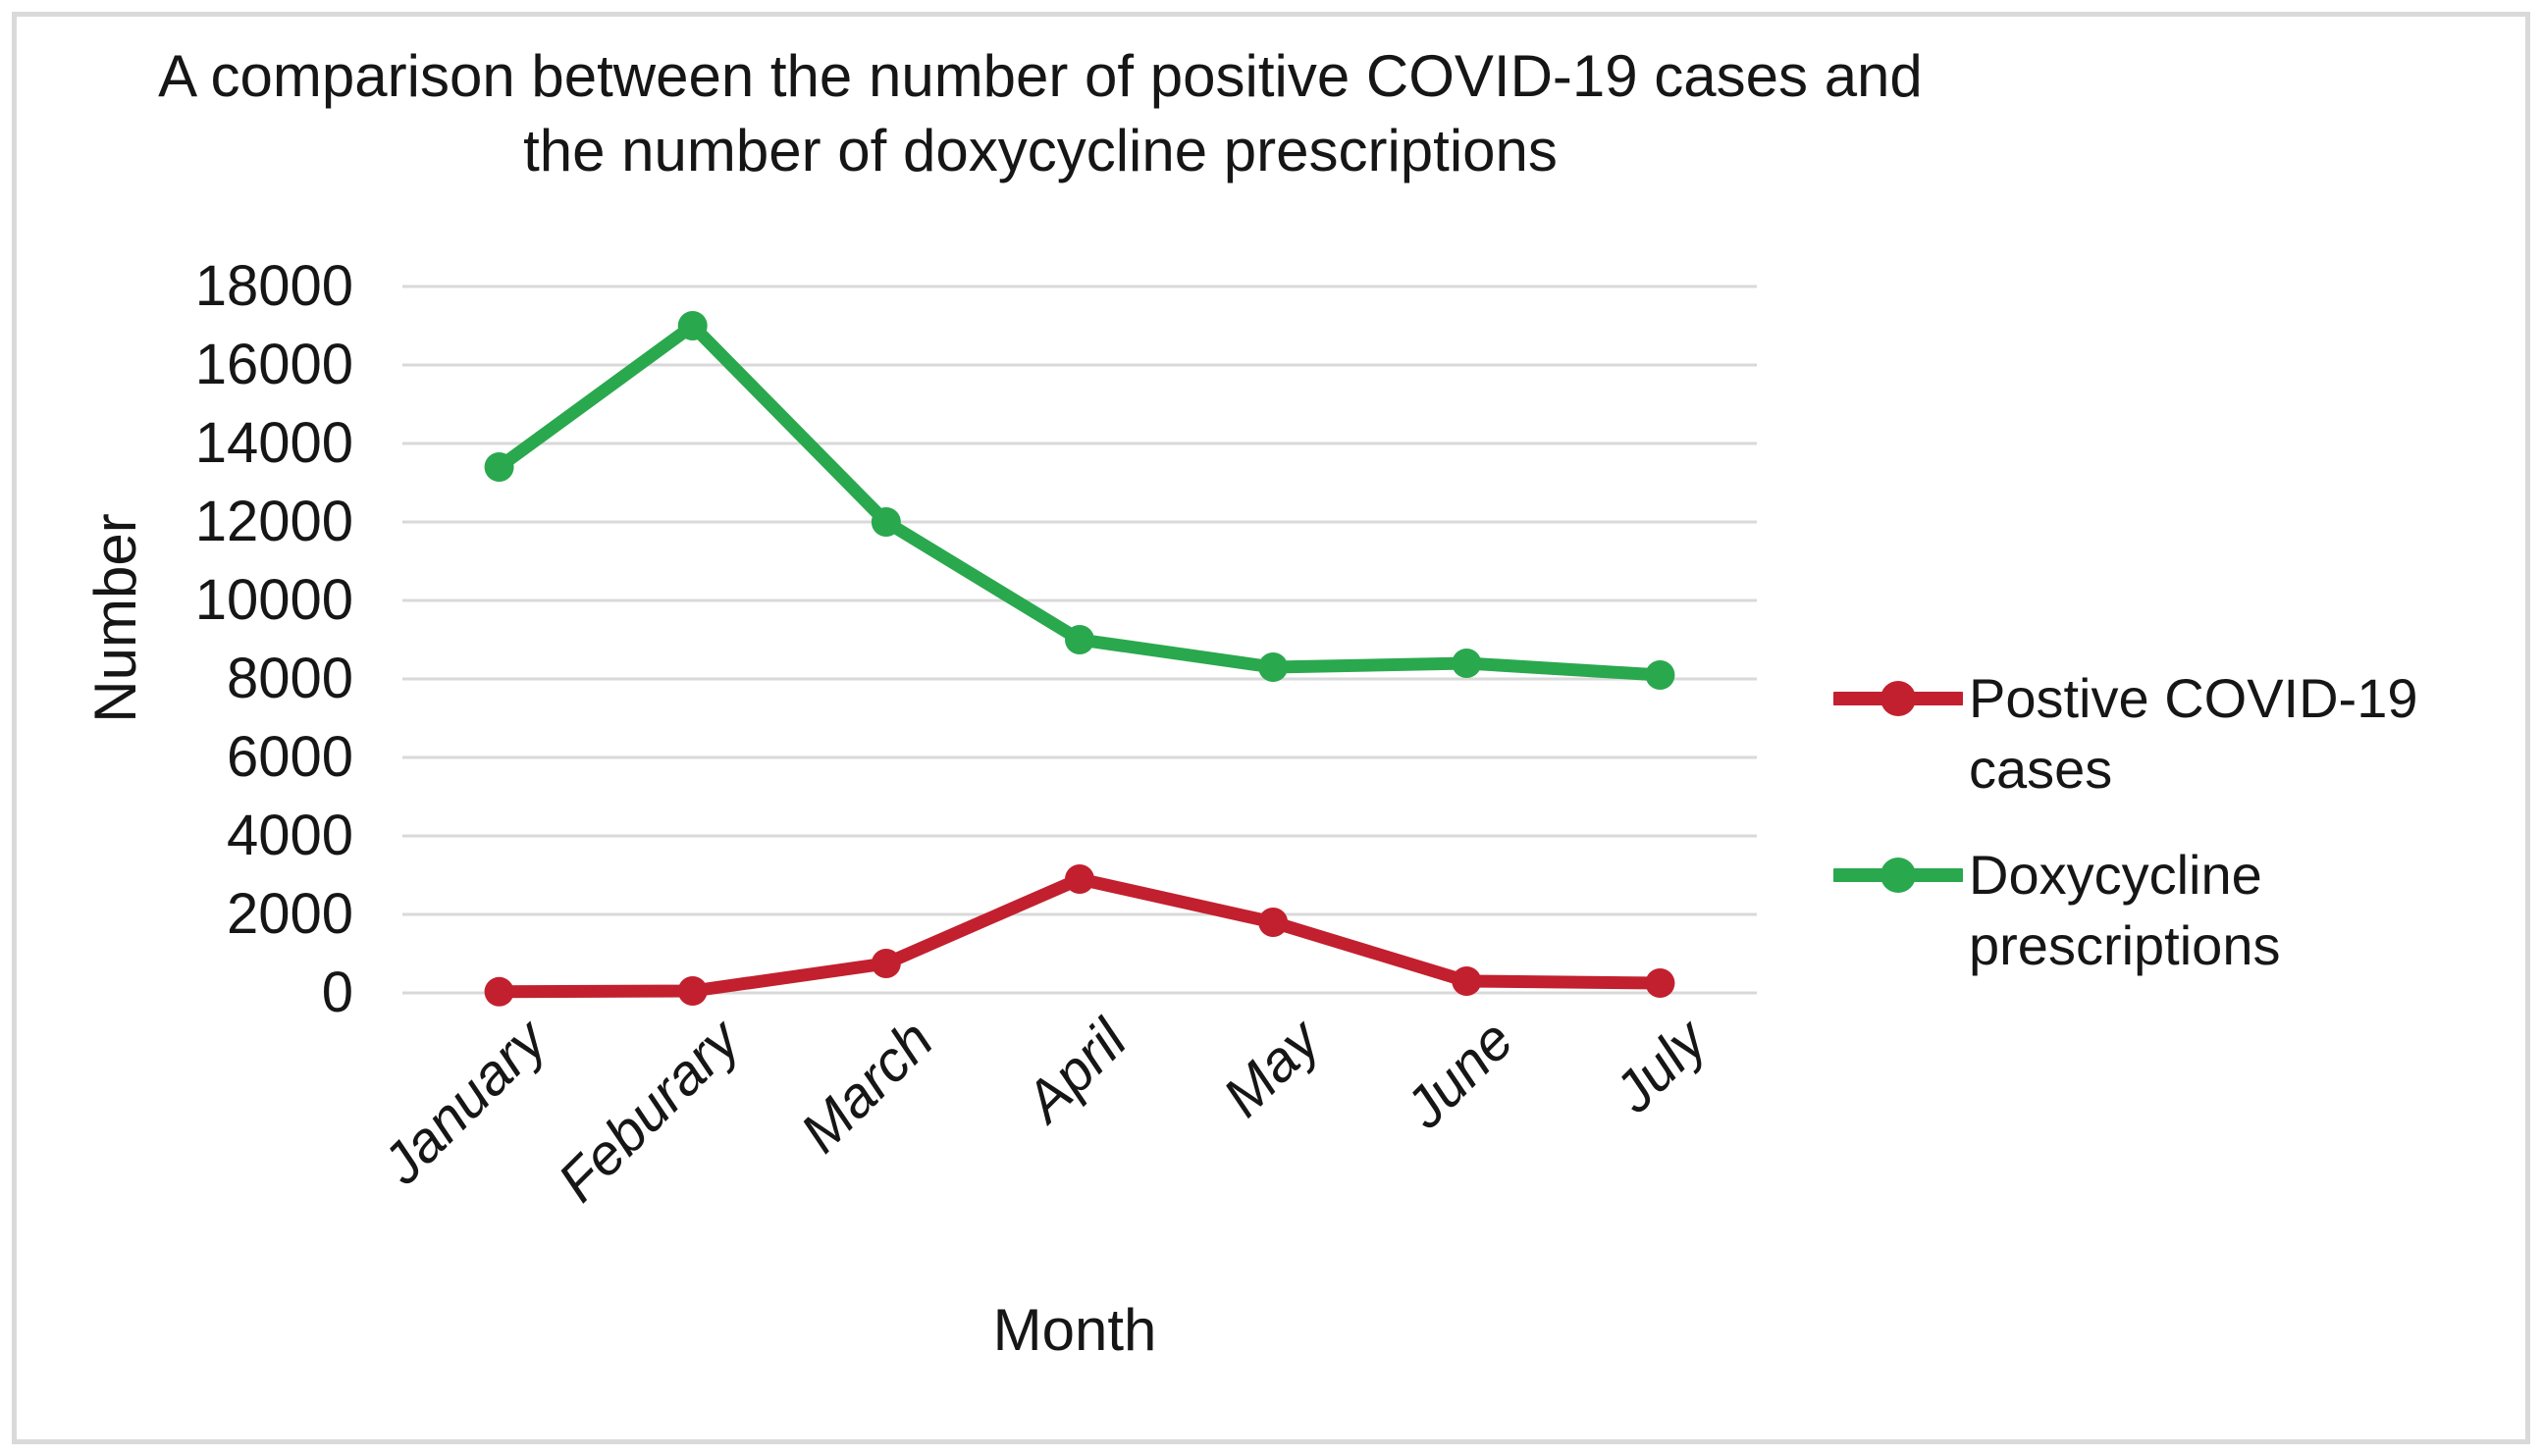  What do you see at coordinates (115, 618) in the screenshot?
I see `y-axis-title: Number` at bounding box center [115, 618].